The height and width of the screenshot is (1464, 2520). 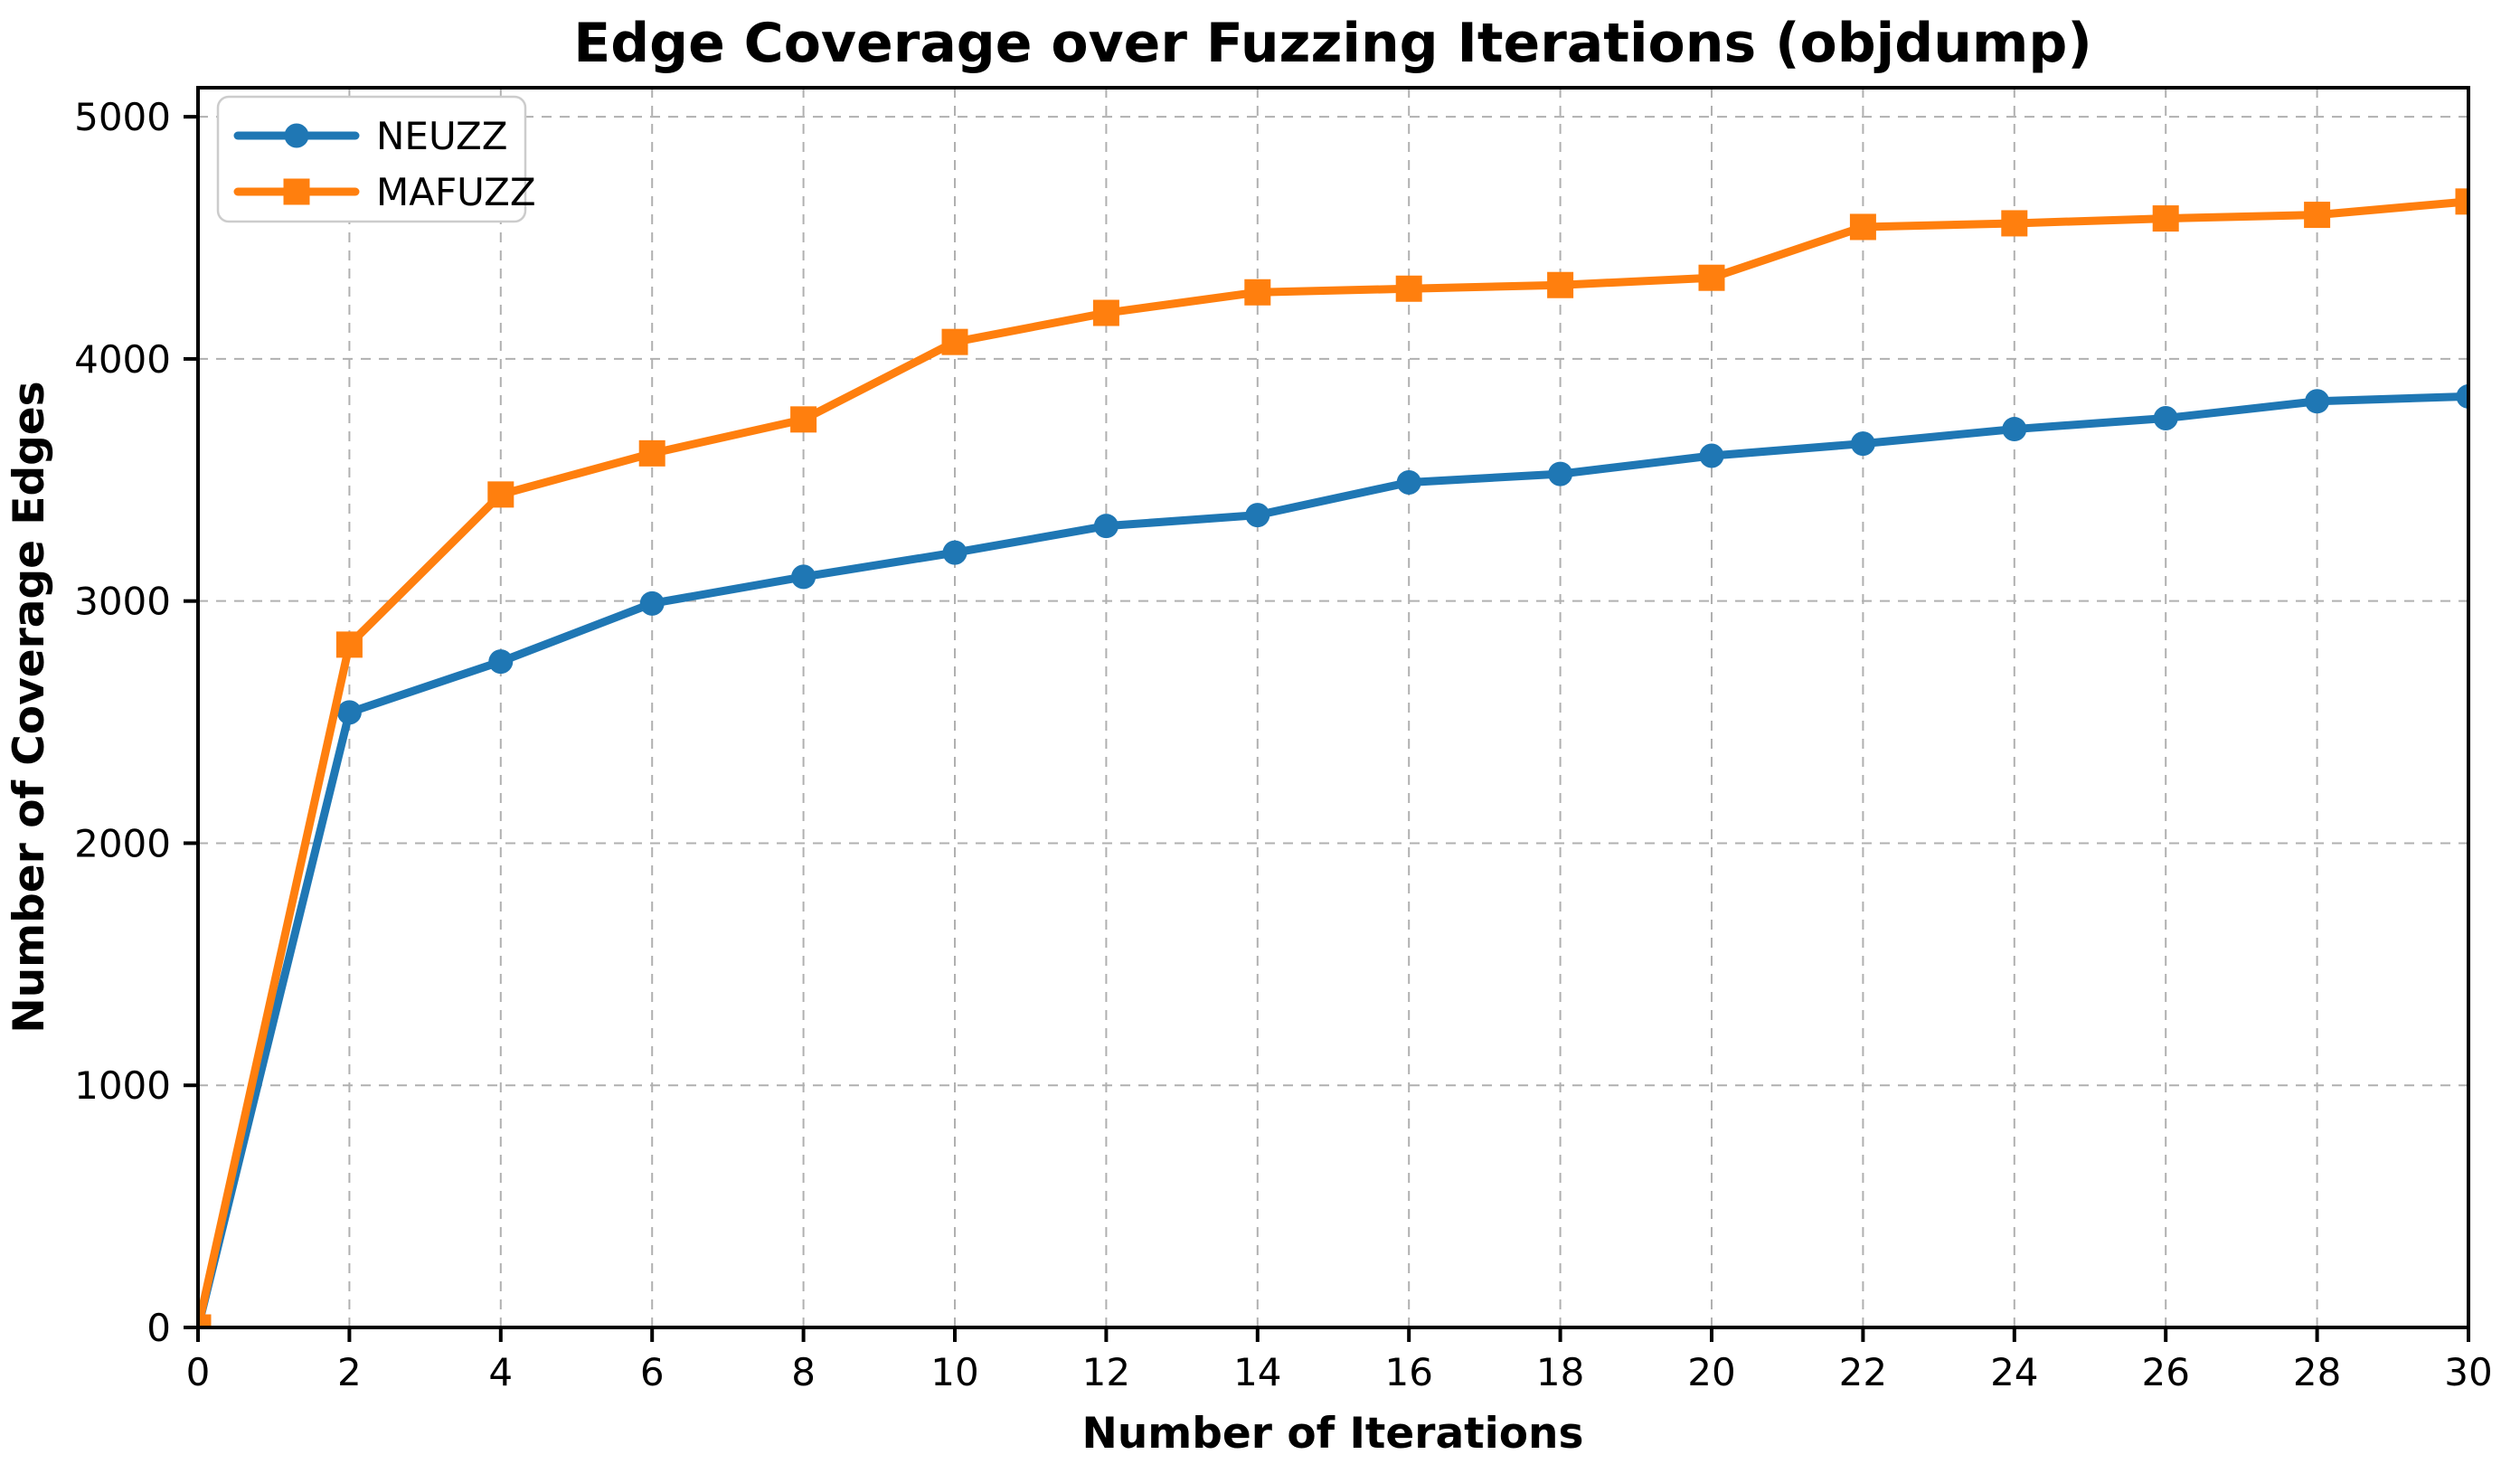 I want to click on x-tick-label: 28, so click(x=2317, y=1372).